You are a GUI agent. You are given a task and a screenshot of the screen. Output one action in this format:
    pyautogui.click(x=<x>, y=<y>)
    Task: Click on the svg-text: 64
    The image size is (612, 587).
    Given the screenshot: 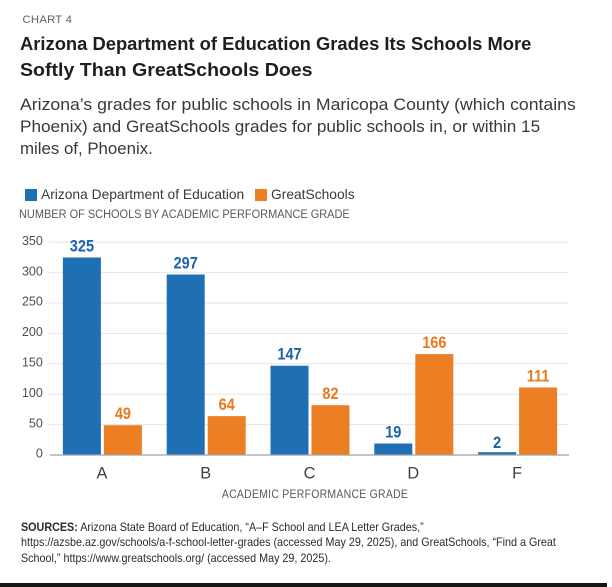 What is the action you would take?
    pyautogui.click(x=227, y=405)
    